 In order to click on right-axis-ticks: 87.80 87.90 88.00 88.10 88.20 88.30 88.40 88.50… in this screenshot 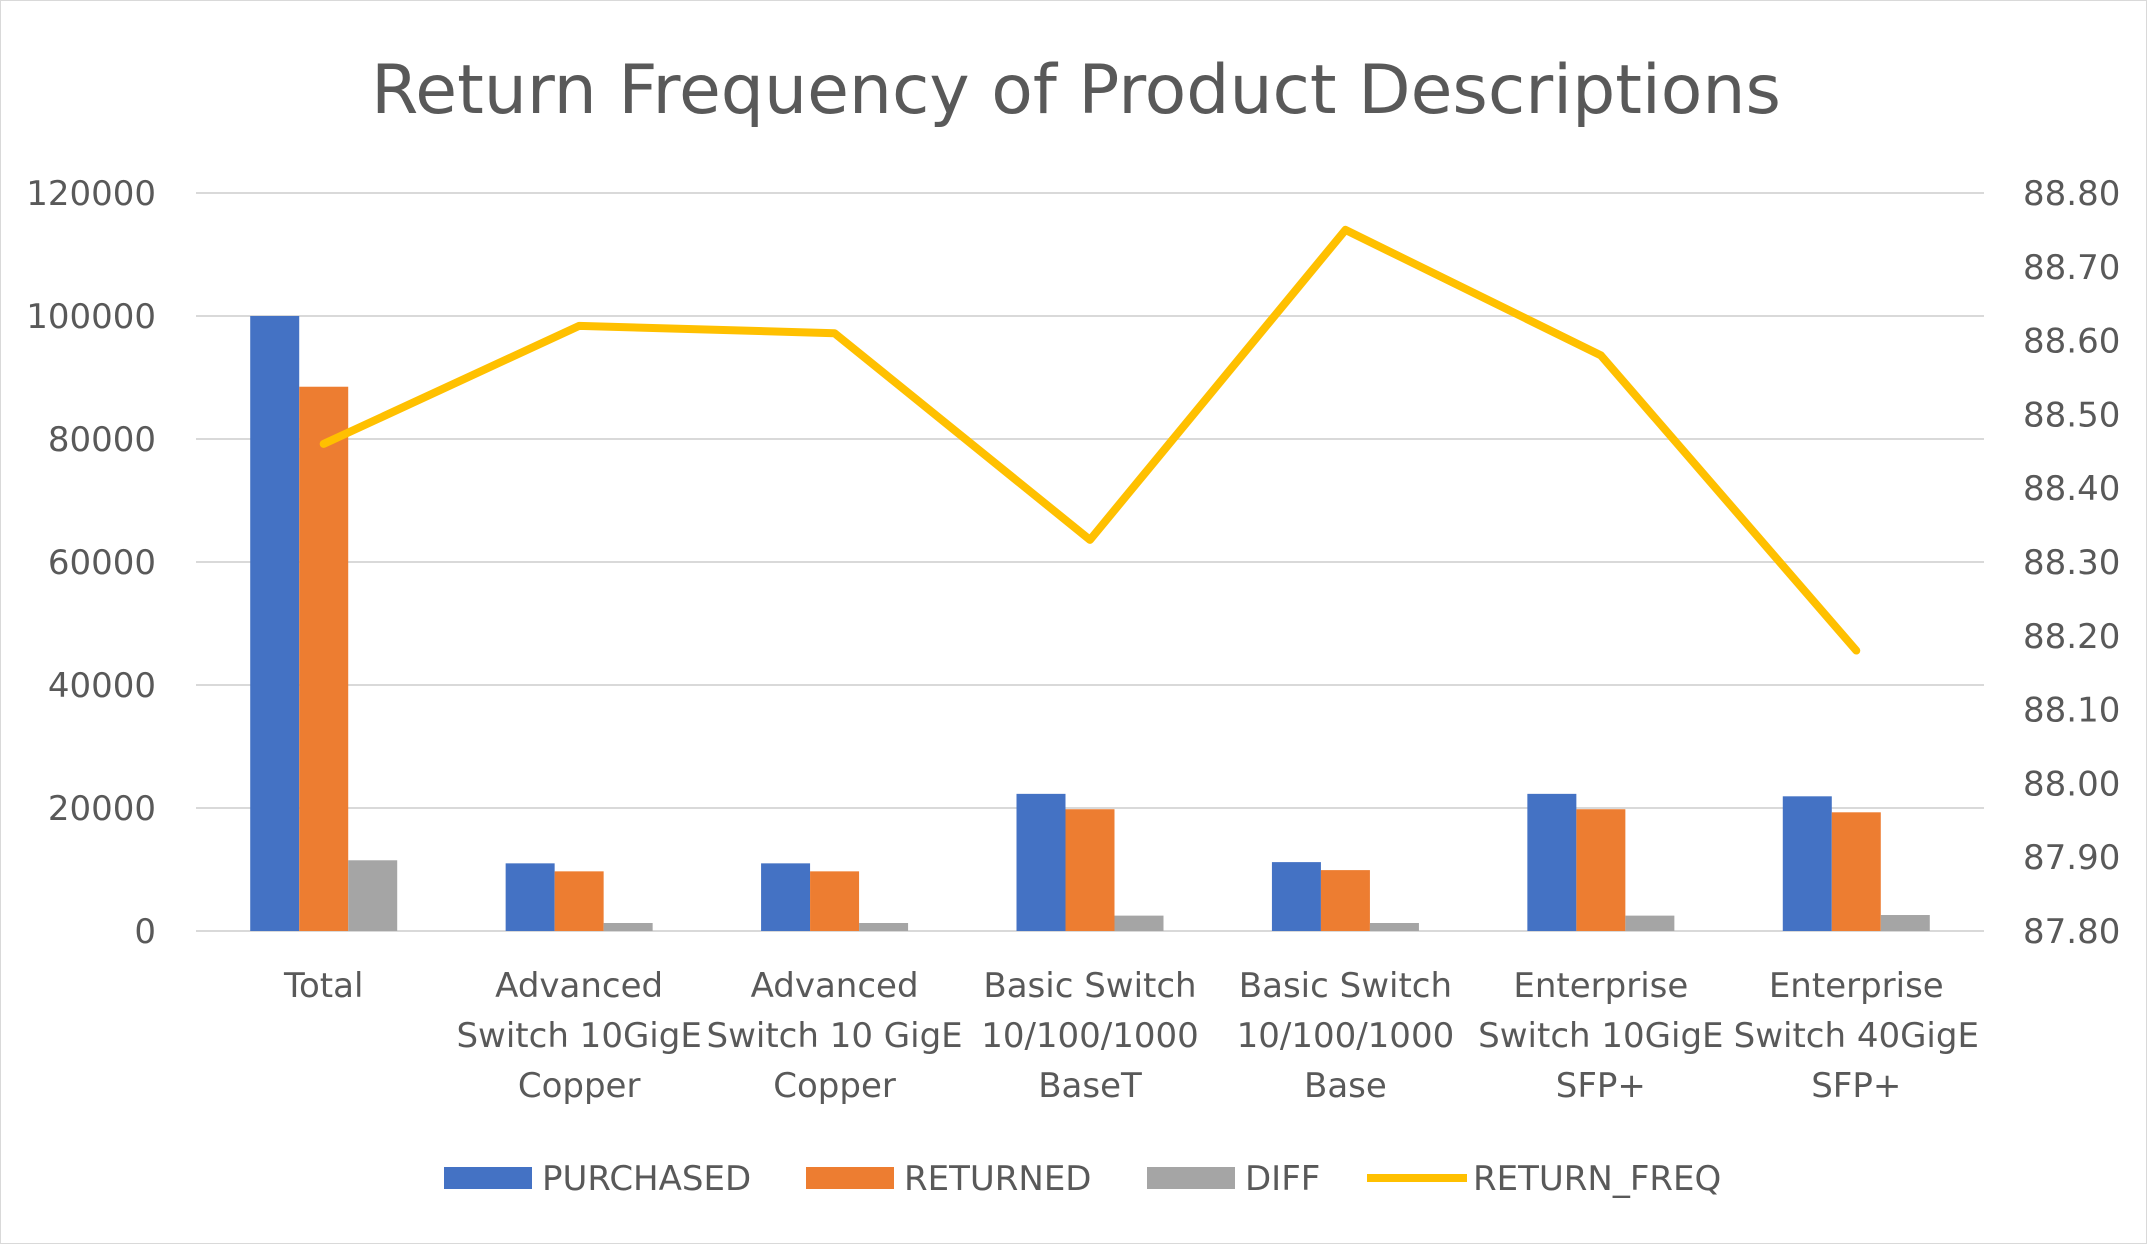, I will do `click(2071, 563)`.